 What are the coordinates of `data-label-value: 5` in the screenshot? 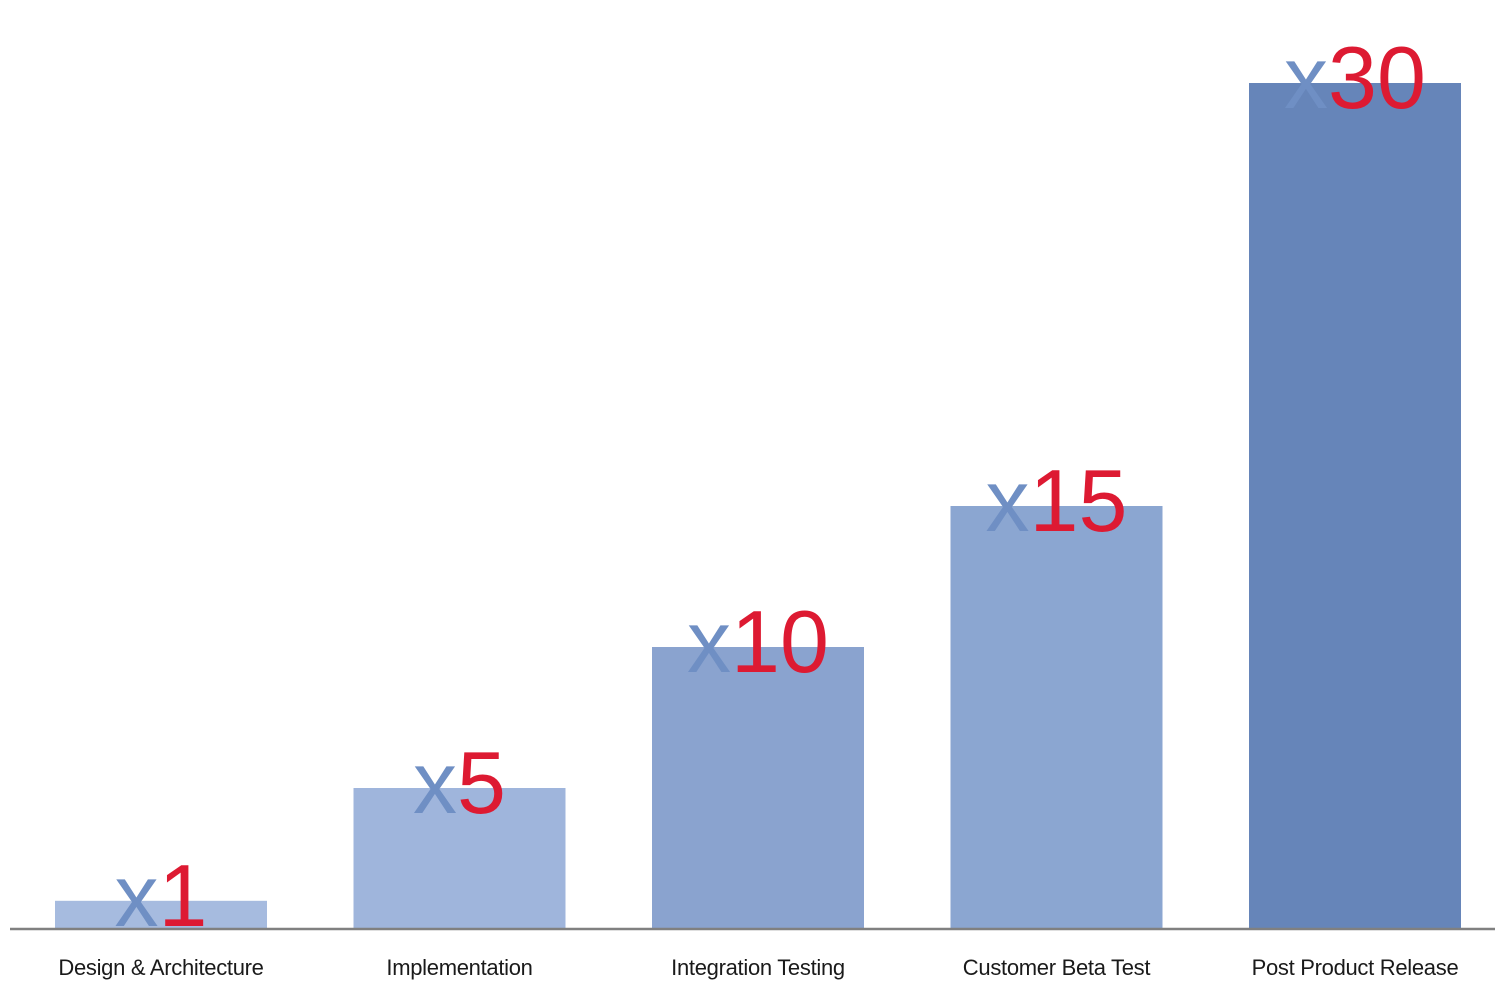 It's located at (481, 782).